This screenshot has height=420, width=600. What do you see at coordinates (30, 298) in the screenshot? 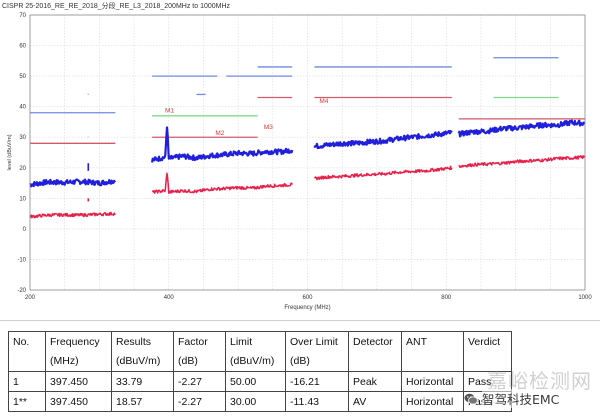
I see `x-tick-label: 200` at bounding box center [30, 298].